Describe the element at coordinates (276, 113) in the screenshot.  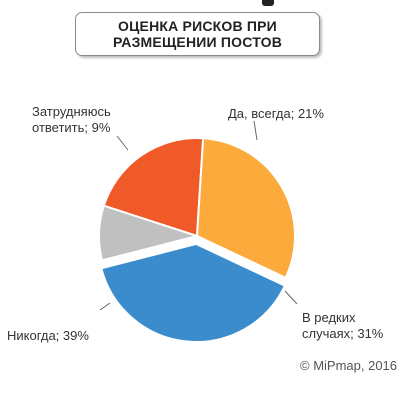
I see `slice-label-0-line-0: Да, всегда; 21%` at that location.